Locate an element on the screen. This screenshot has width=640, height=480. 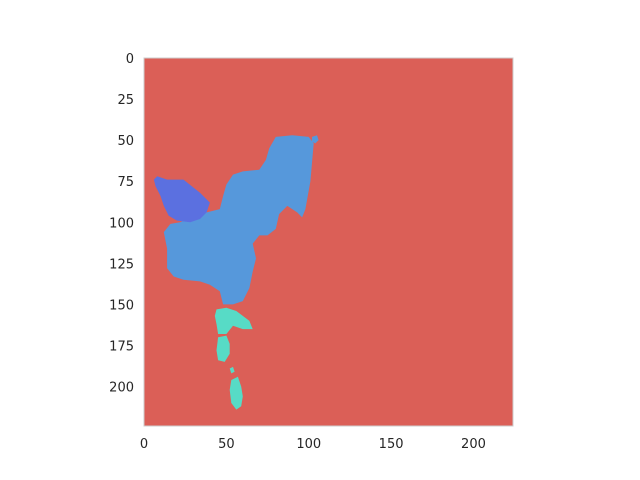
x-tick-label: 200 is located at coordinates (473, 444).